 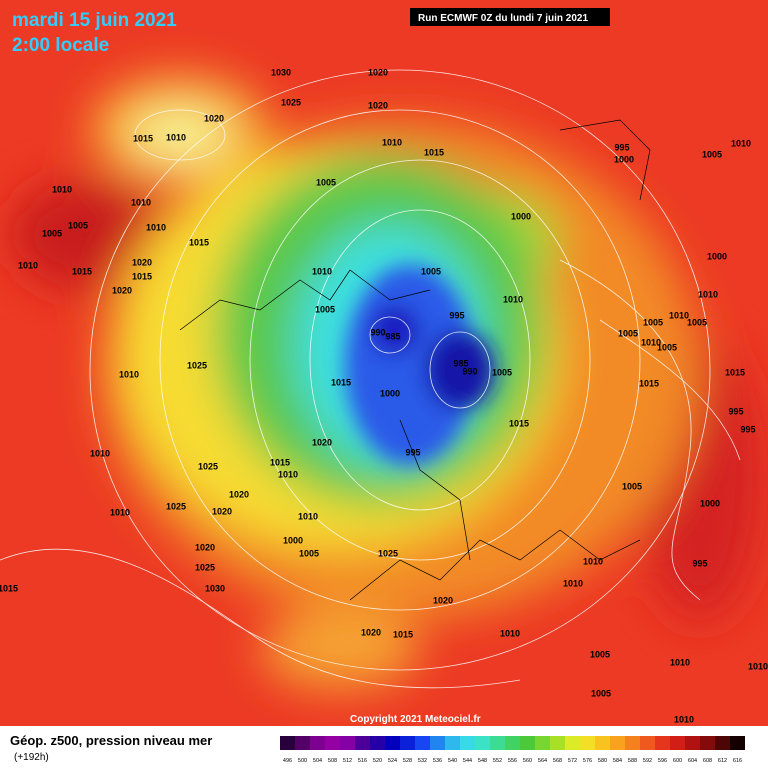 I want to click on scale-label: 556, so click(x=512, y=761).